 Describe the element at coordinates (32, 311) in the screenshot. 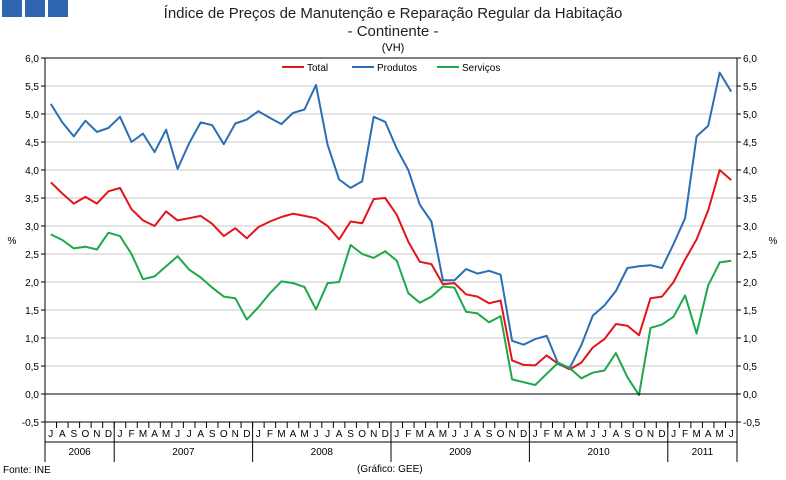

I see `y-tick-label-left: 1,5` at that location.